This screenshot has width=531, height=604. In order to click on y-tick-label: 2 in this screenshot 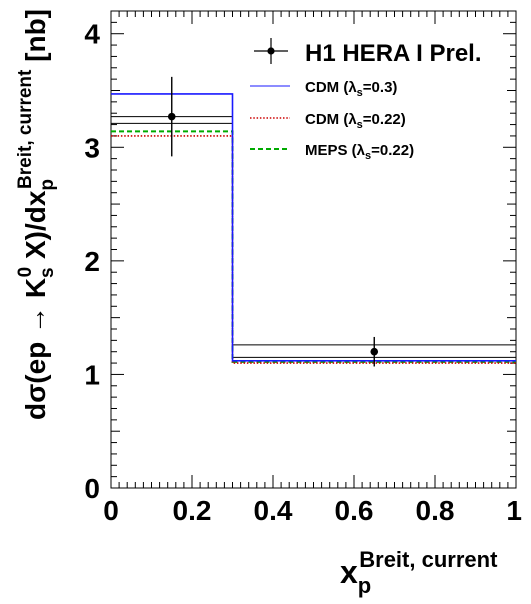, I will do `click(92, 261)`.